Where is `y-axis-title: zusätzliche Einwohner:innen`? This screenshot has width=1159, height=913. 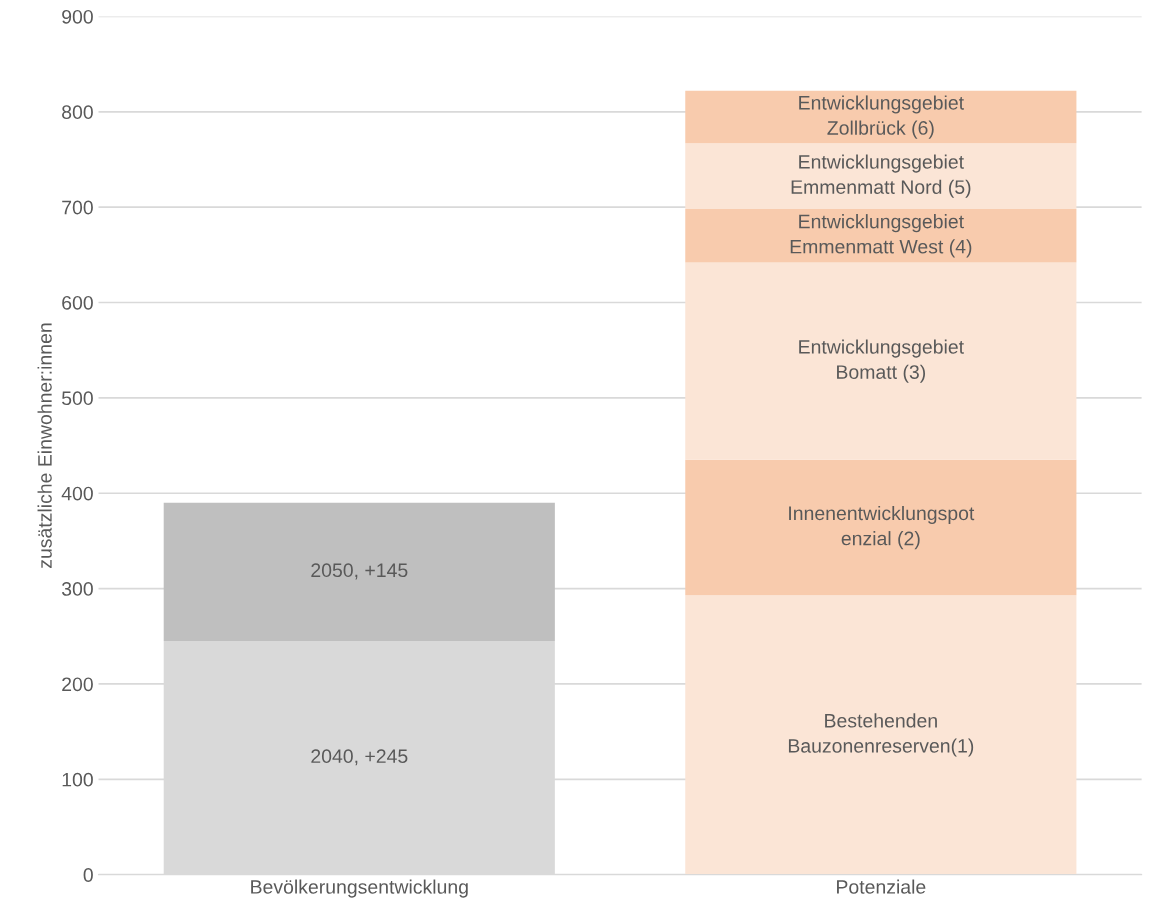 y-axis-title: zusätzliche Einwohner:innen is located at coordinates (44, 445).